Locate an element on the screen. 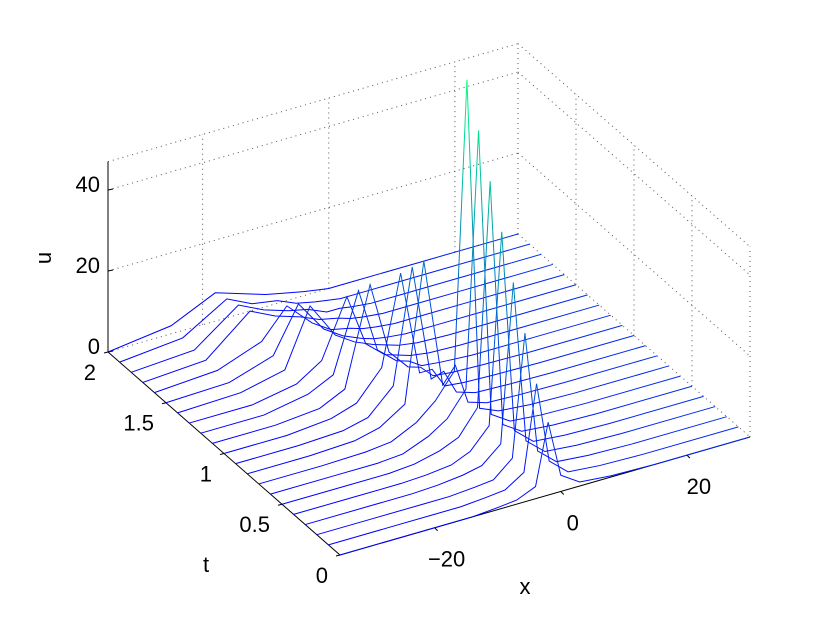 The width and height of the screenshot is (830, 624). y-tick-label: 1.5 is located at coordinates (138, 423).